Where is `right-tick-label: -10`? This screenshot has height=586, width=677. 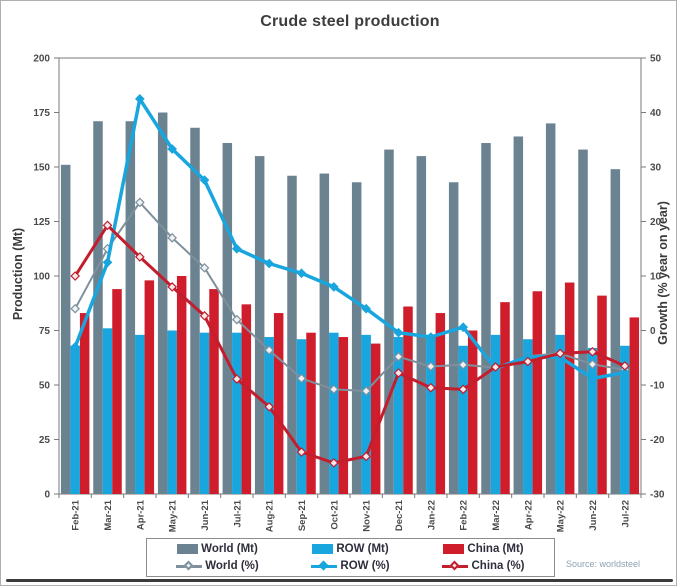 right-tick-label: -10 is located at coordinates (657, 386).